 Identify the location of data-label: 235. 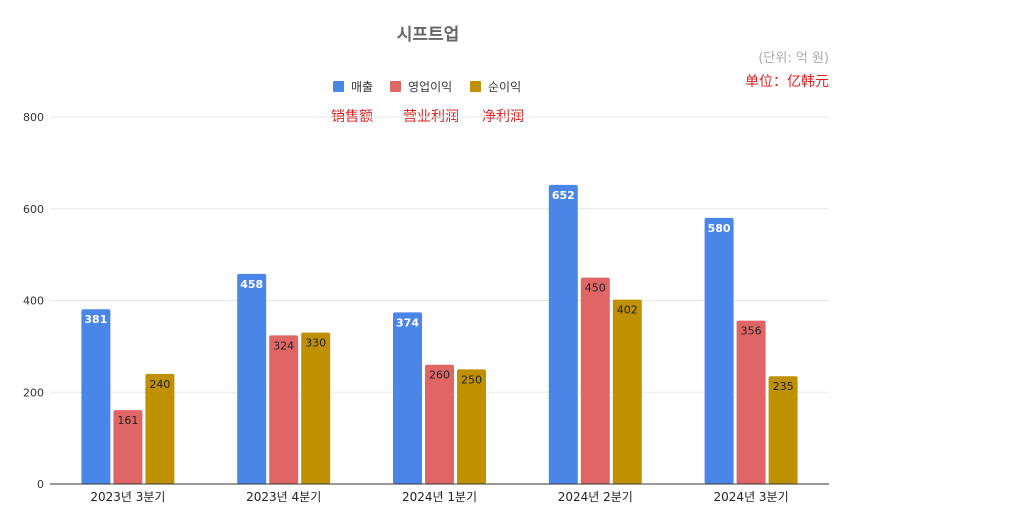
(783, 386).